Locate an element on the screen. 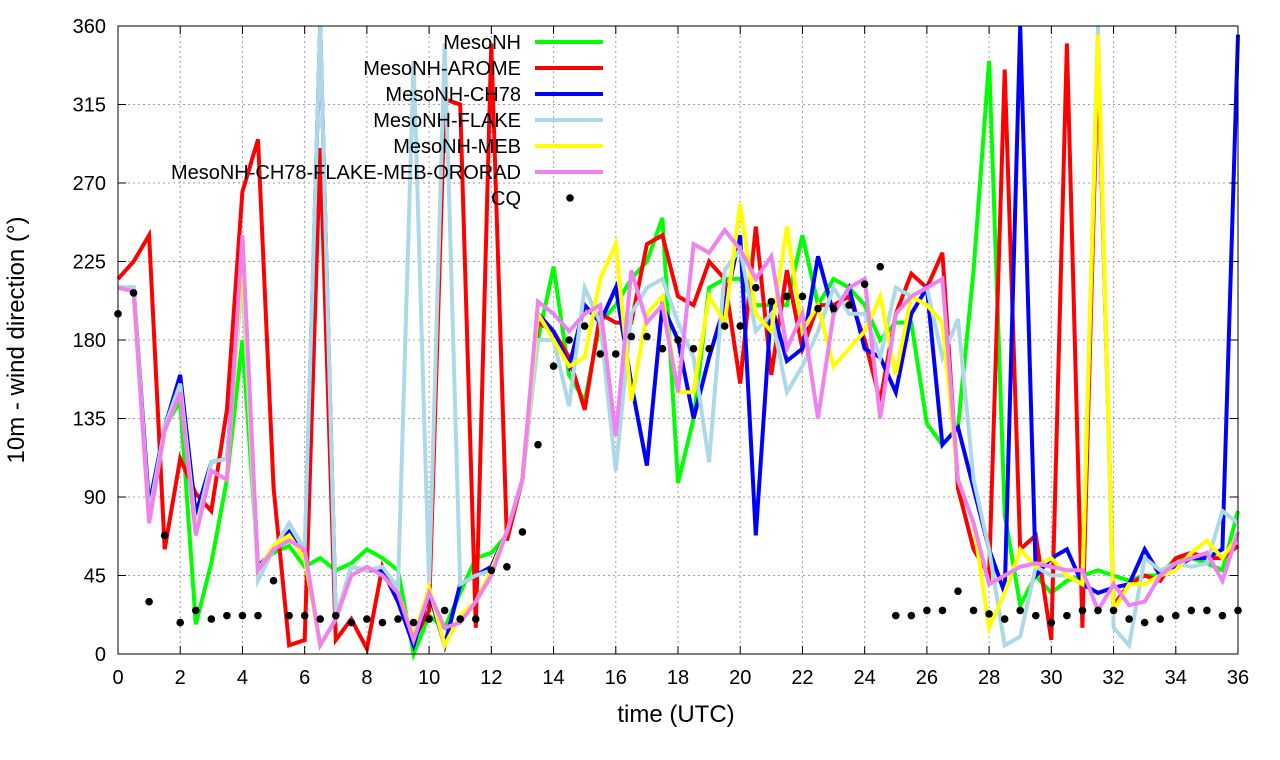  x-tick-label: 30 is located at coordinates (1051, 678).